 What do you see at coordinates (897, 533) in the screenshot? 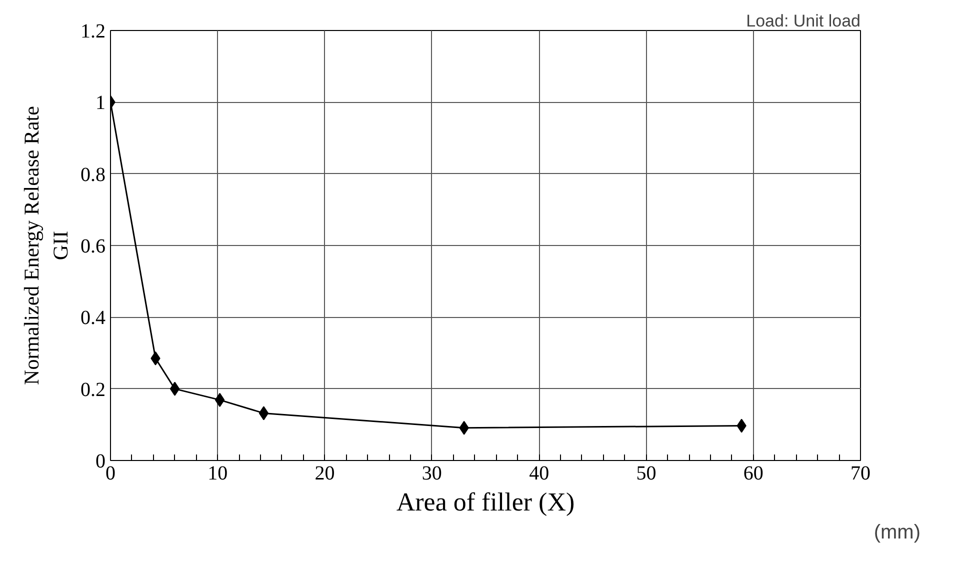
I see `text: (mm)` at bounding box center [897, 533].